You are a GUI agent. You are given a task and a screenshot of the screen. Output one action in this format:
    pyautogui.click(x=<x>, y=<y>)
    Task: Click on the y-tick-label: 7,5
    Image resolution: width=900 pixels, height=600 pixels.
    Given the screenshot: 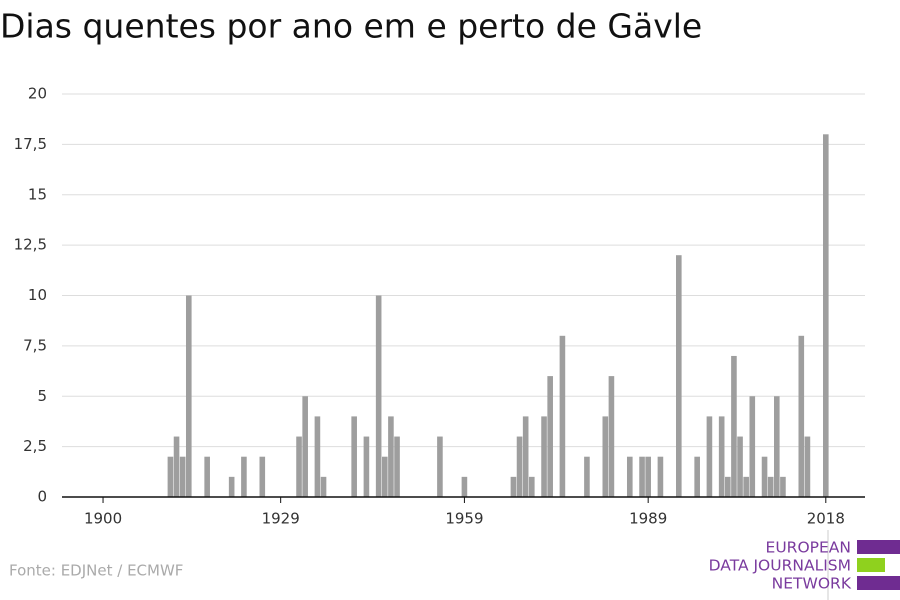 What is the action you would take?
    pyautogui.click(x=35, y=345)
    